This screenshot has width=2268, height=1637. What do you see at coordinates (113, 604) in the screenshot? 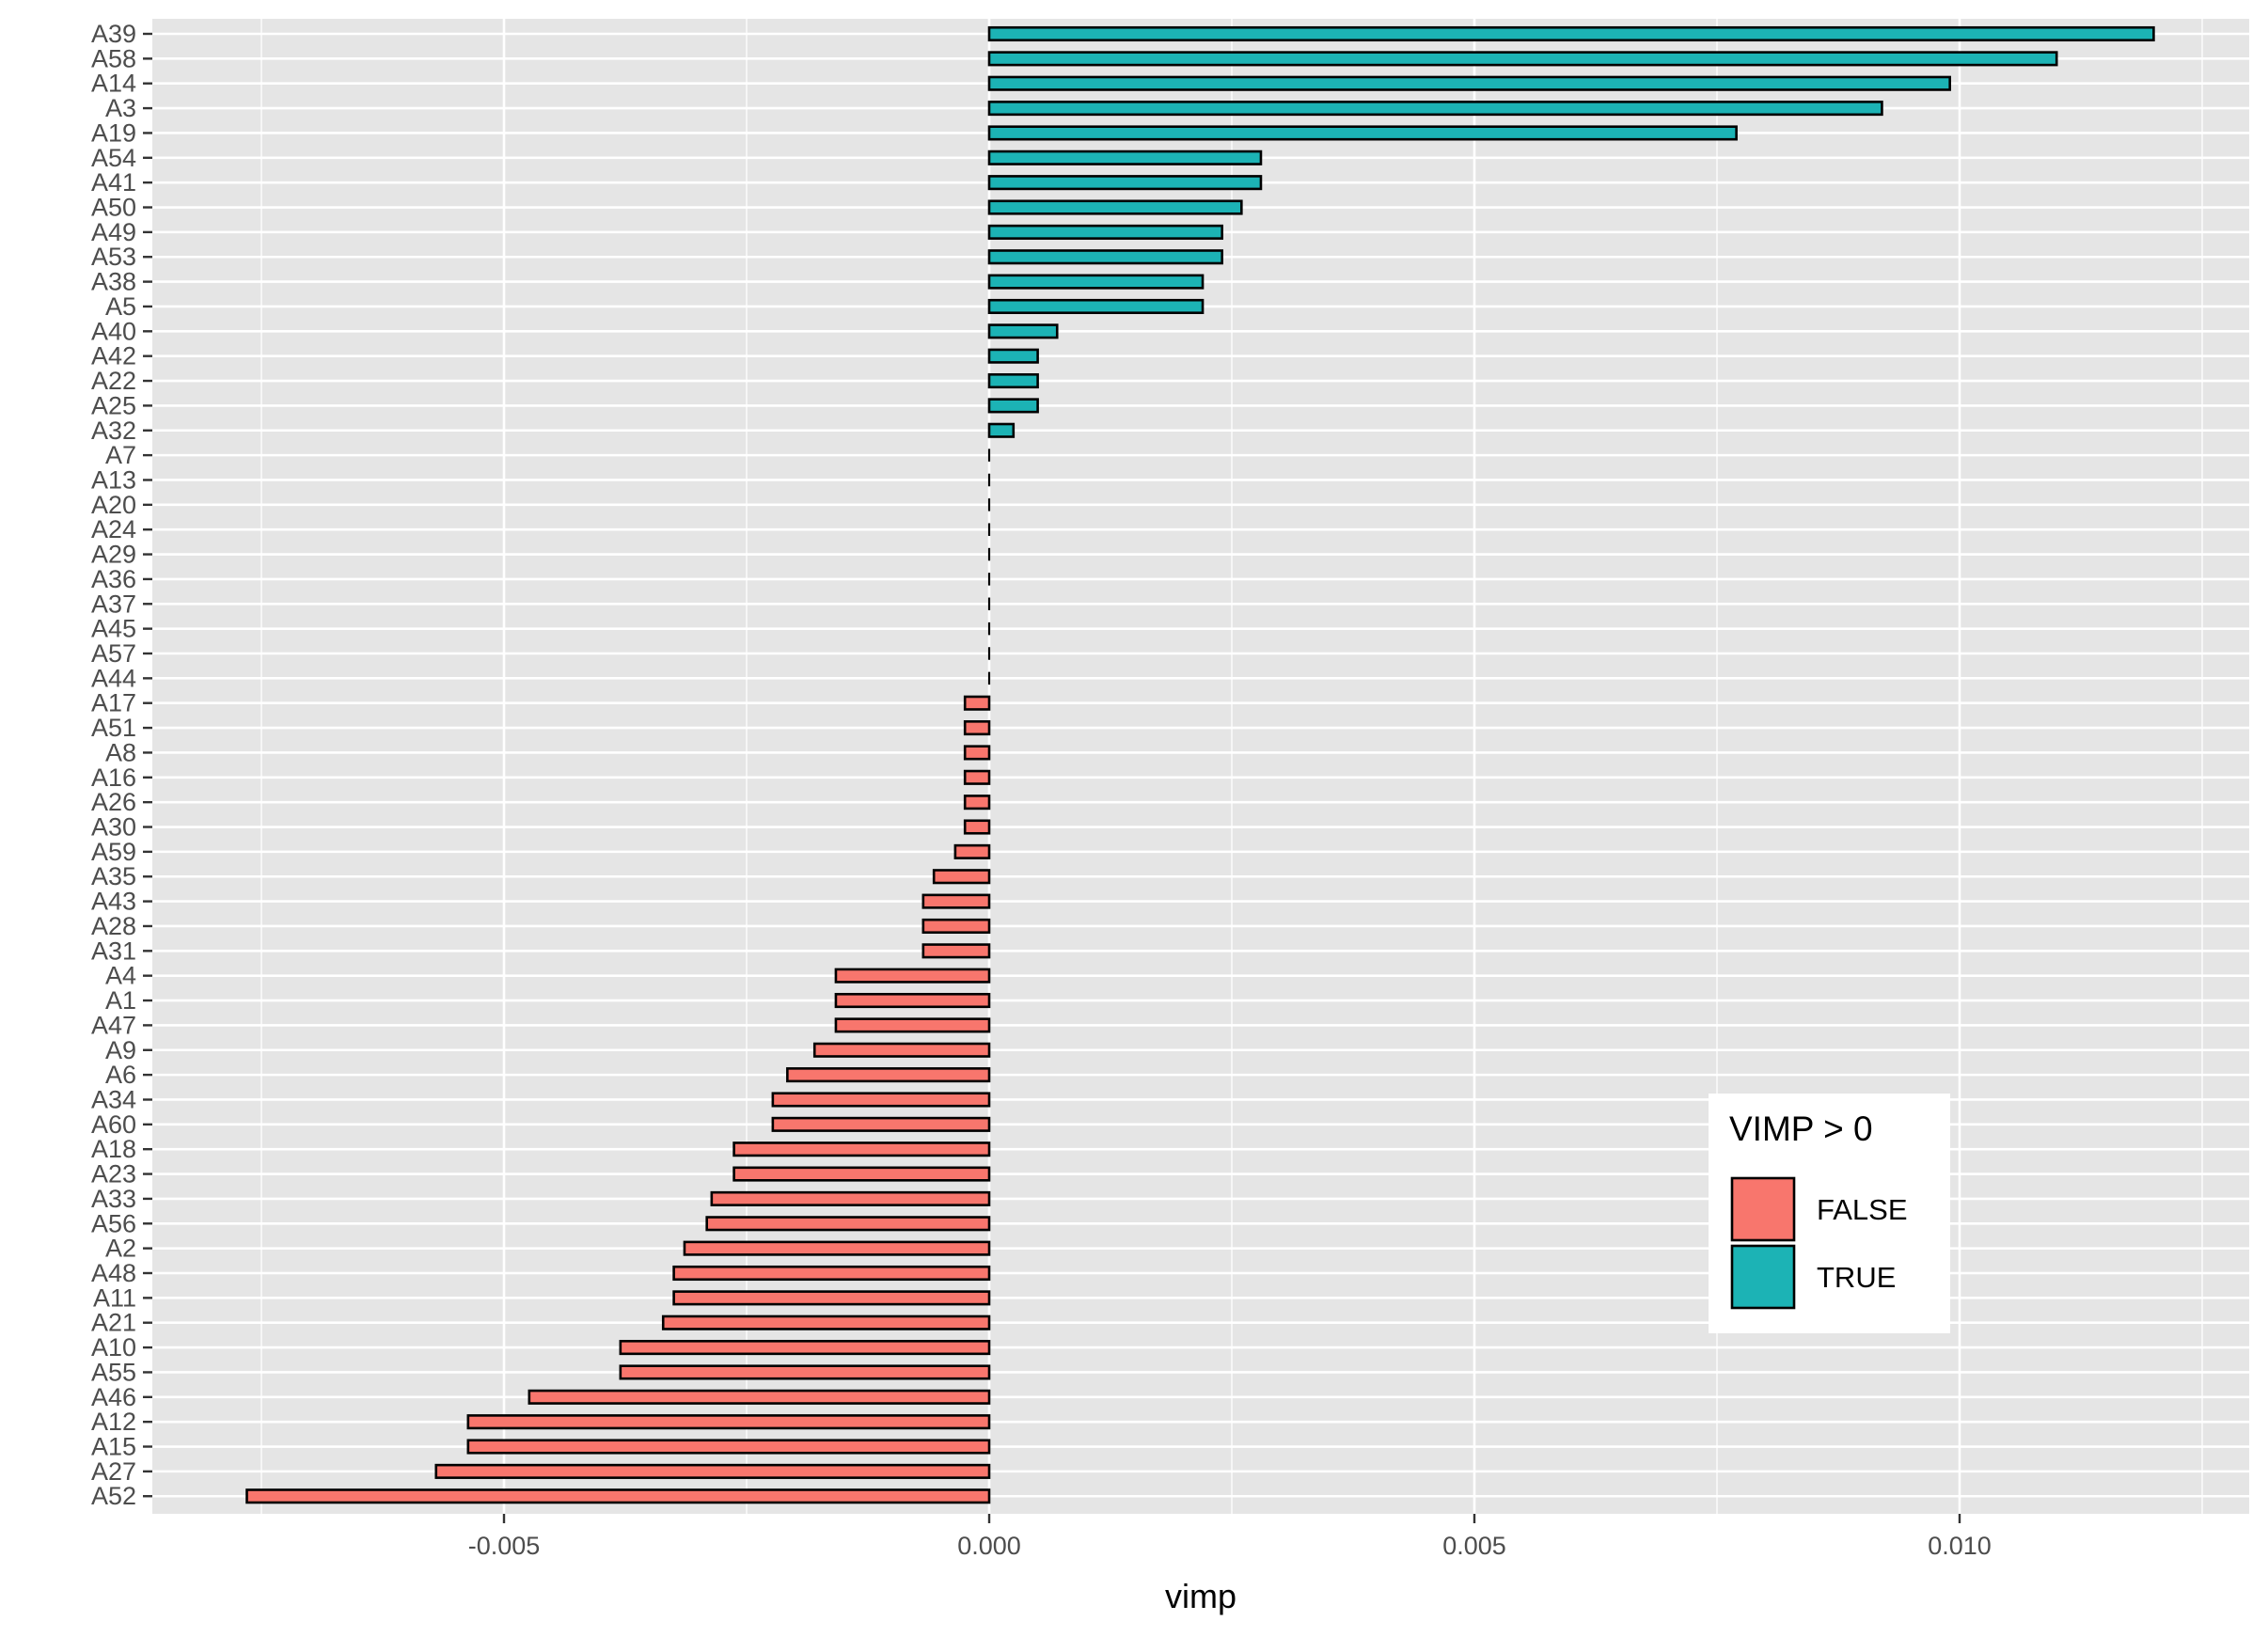
I see `y-tick-label: A37` at bounding box center [113, 604].